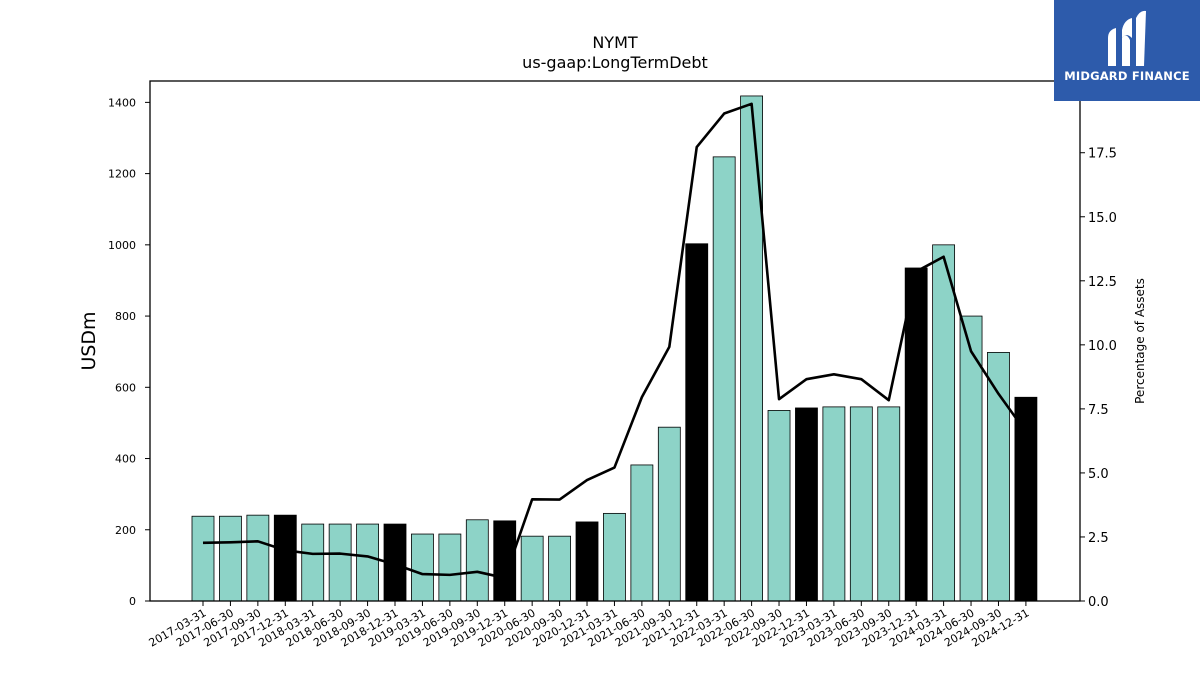 This screenshot has width=1200, height=675. I want to click on y2-tick-label-12.5: 12.5, so click(1102, 282).